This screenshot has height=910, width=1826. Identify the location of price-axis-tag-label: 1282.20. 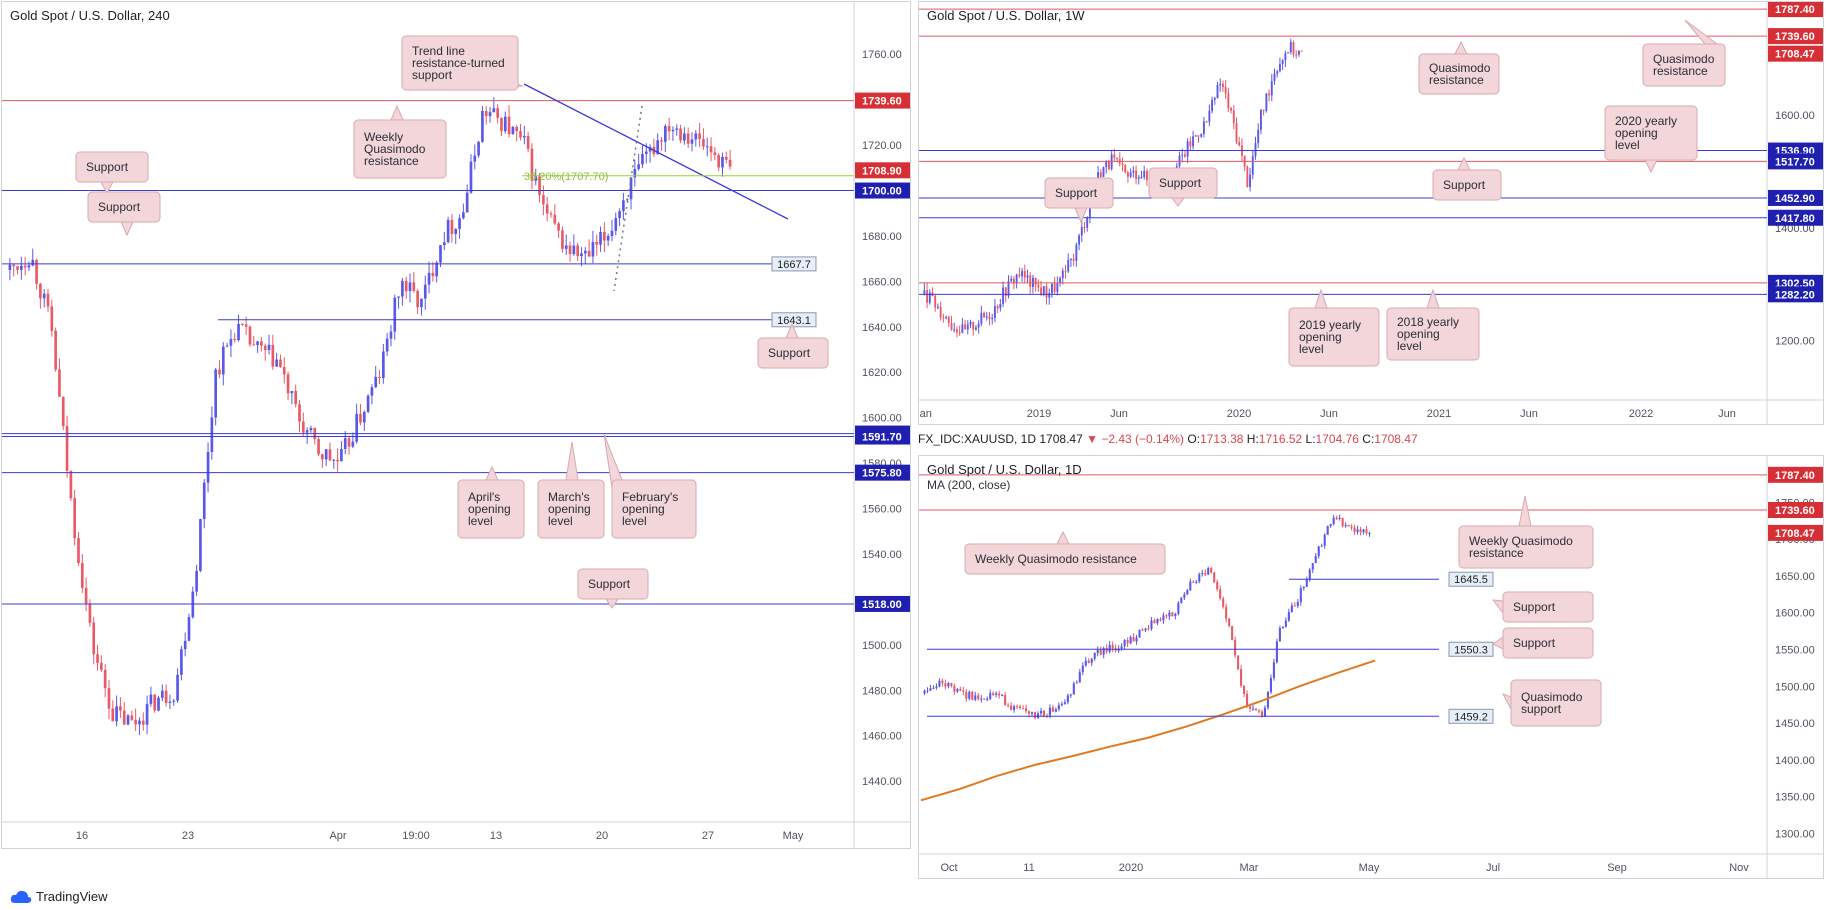
(1795, 295).